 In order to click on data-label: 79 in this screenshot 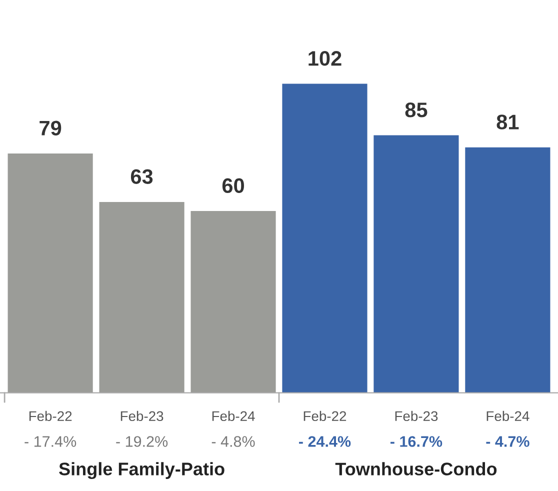, I will do `click(51, 128)`.